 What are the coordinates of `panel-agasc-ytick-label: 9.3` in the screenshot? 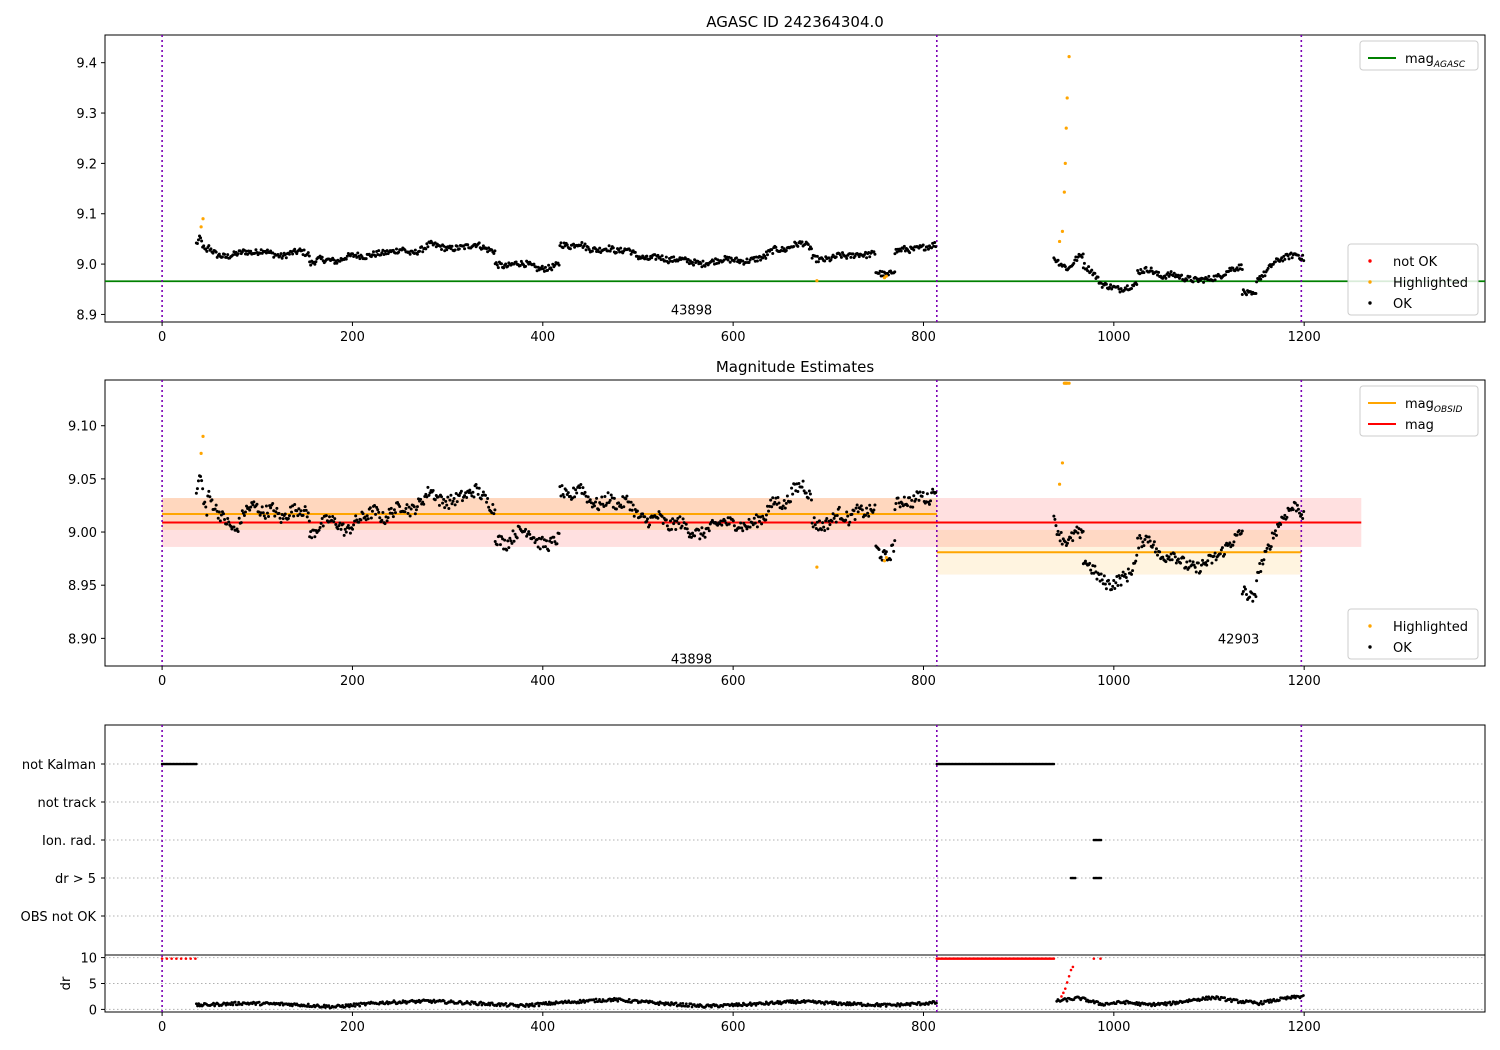 It's located at (86, 114).